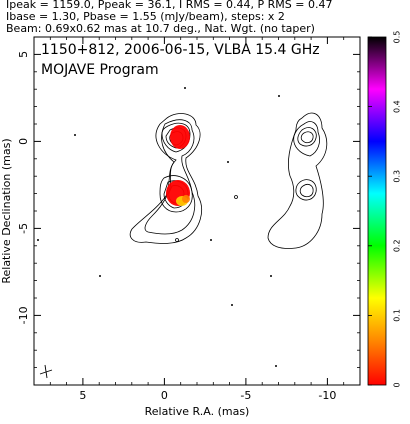 Image resolution: width=410 pixels, height=424 pixels. I want to click on colorbar-tick-label: 0.5, so click(397, 37).